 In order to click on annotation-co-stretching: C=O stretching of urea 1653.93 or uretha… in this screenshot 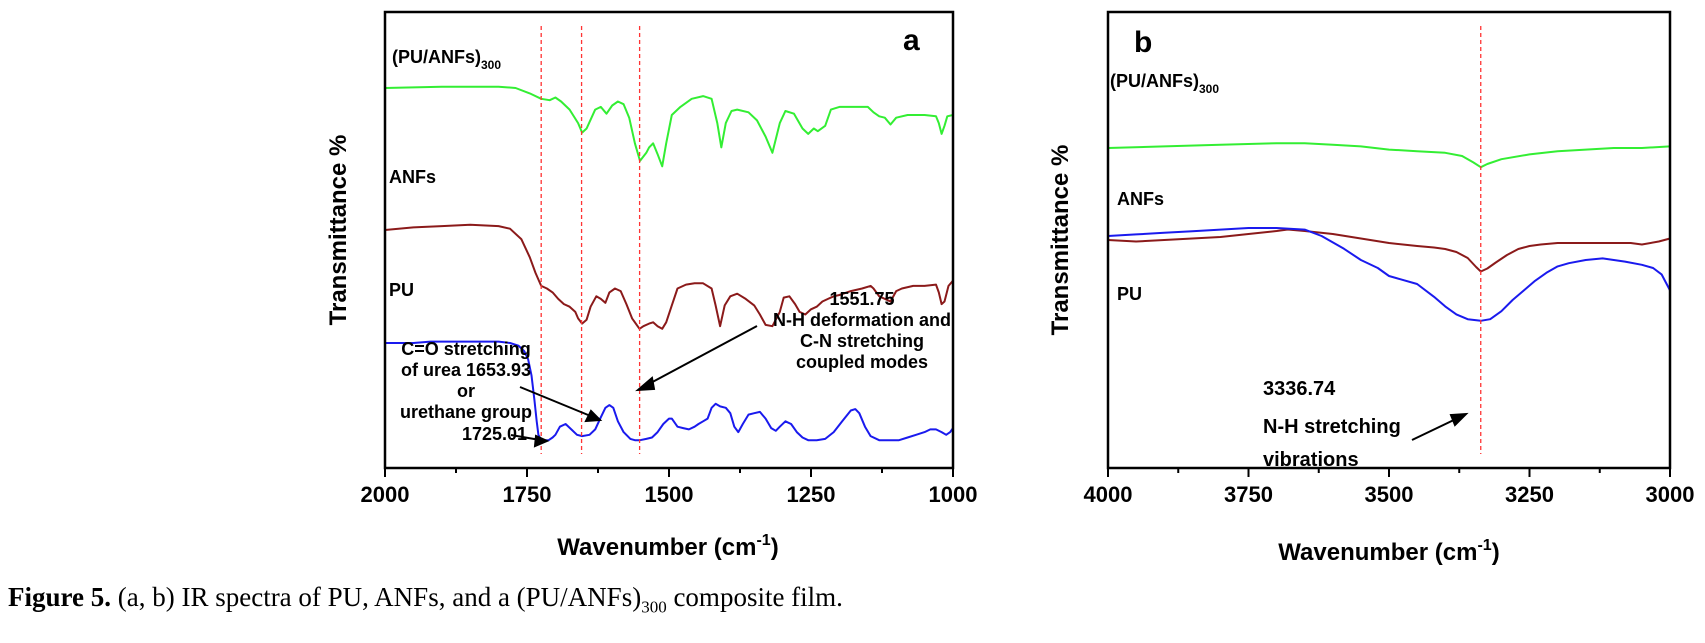, I will do `click(466, 380)`.